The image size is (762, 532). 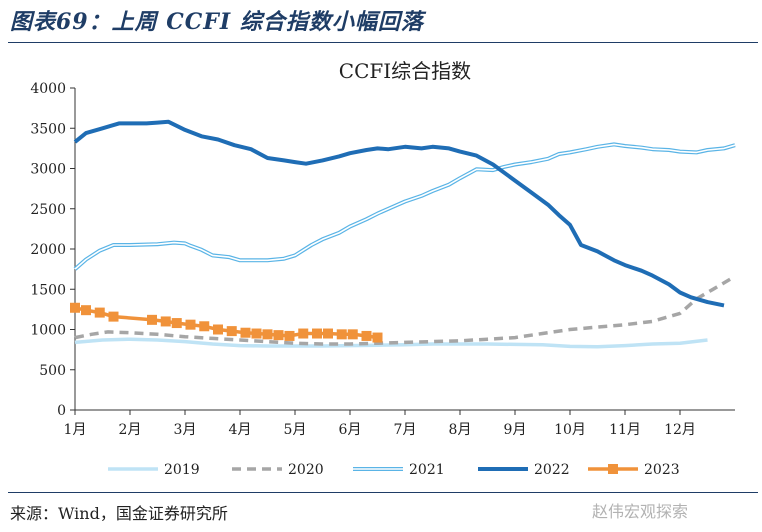 What do you see at coordinates (460, 430) in the screenshot?
I see `x-tick-label: 8月` at bounding box center [460, 430].